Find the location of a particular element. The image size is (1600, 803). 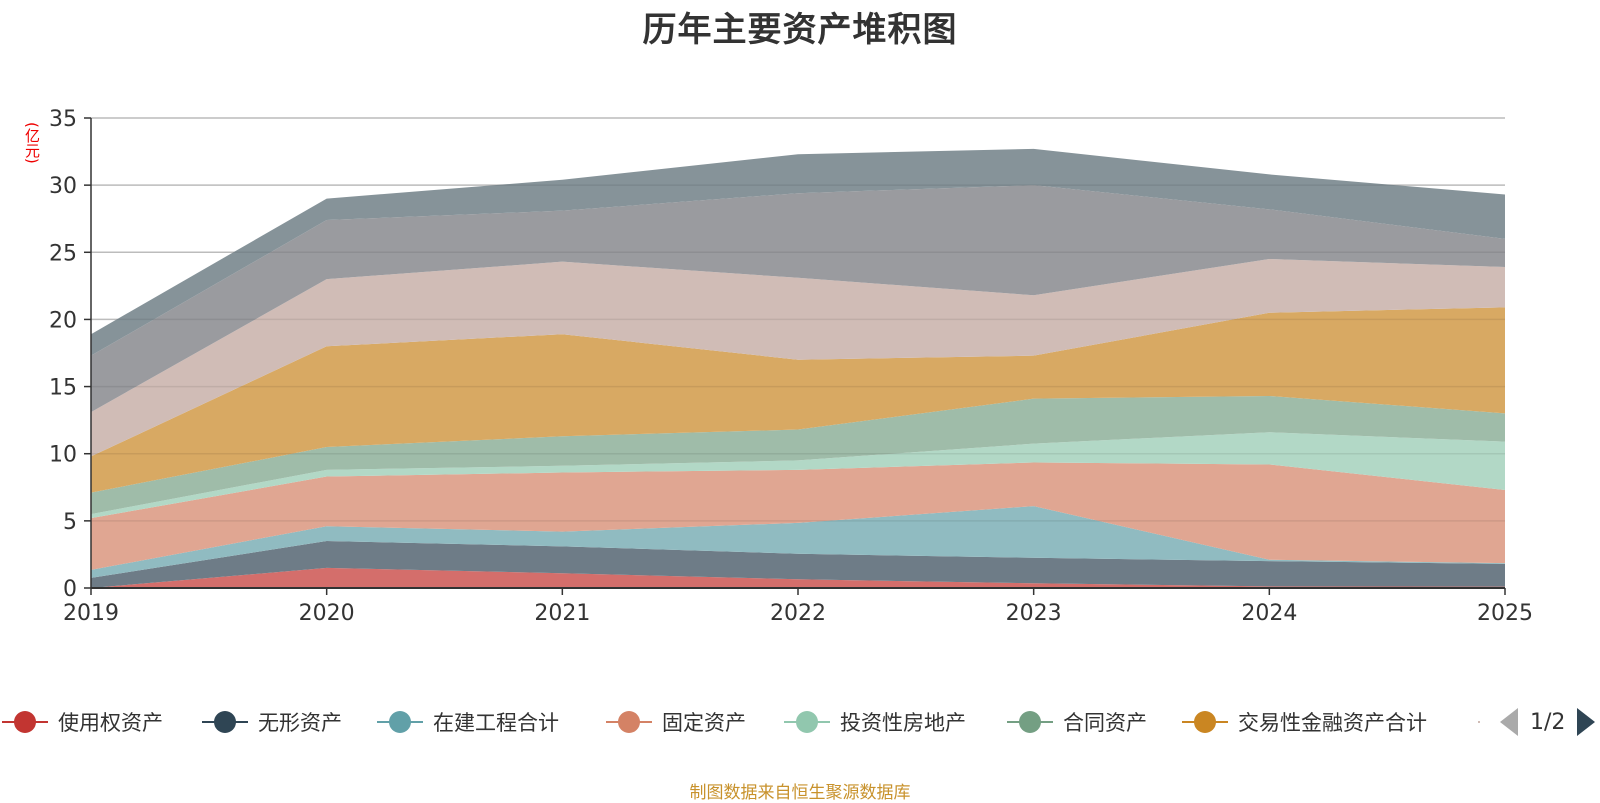

legend-item: 投资性房地产 is located at coordinates (874, 722).